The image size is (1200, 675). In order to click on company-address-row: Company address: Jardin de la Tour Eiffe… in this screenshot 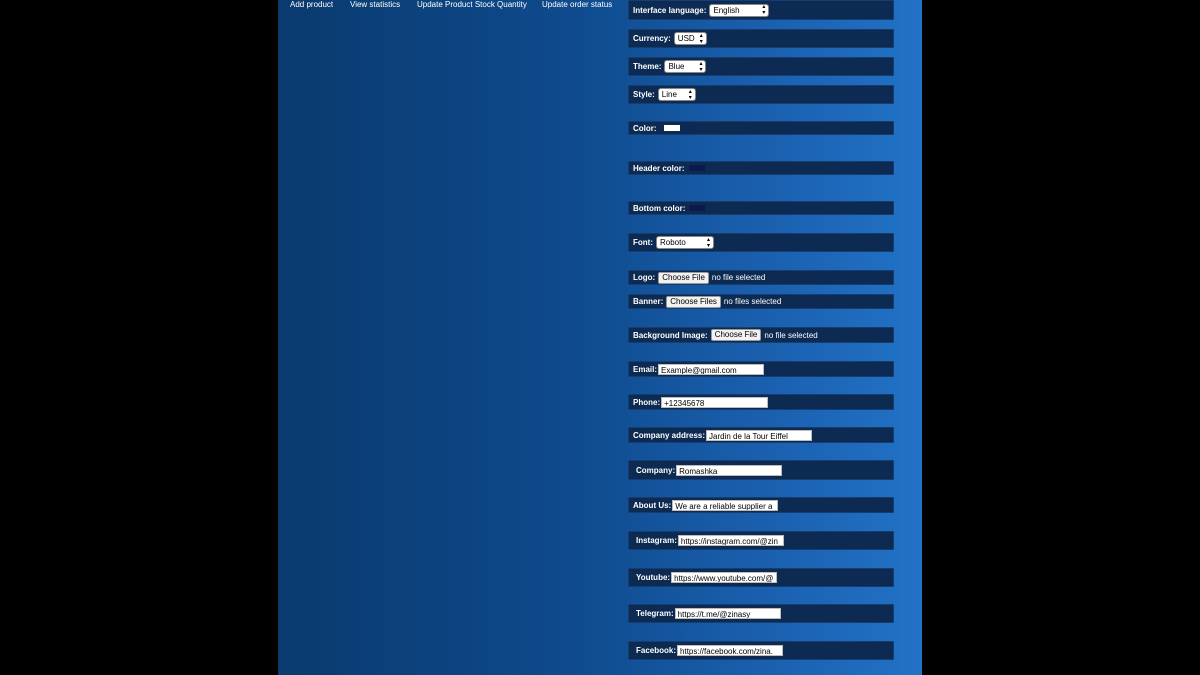, I will do `click(761, 435)`.